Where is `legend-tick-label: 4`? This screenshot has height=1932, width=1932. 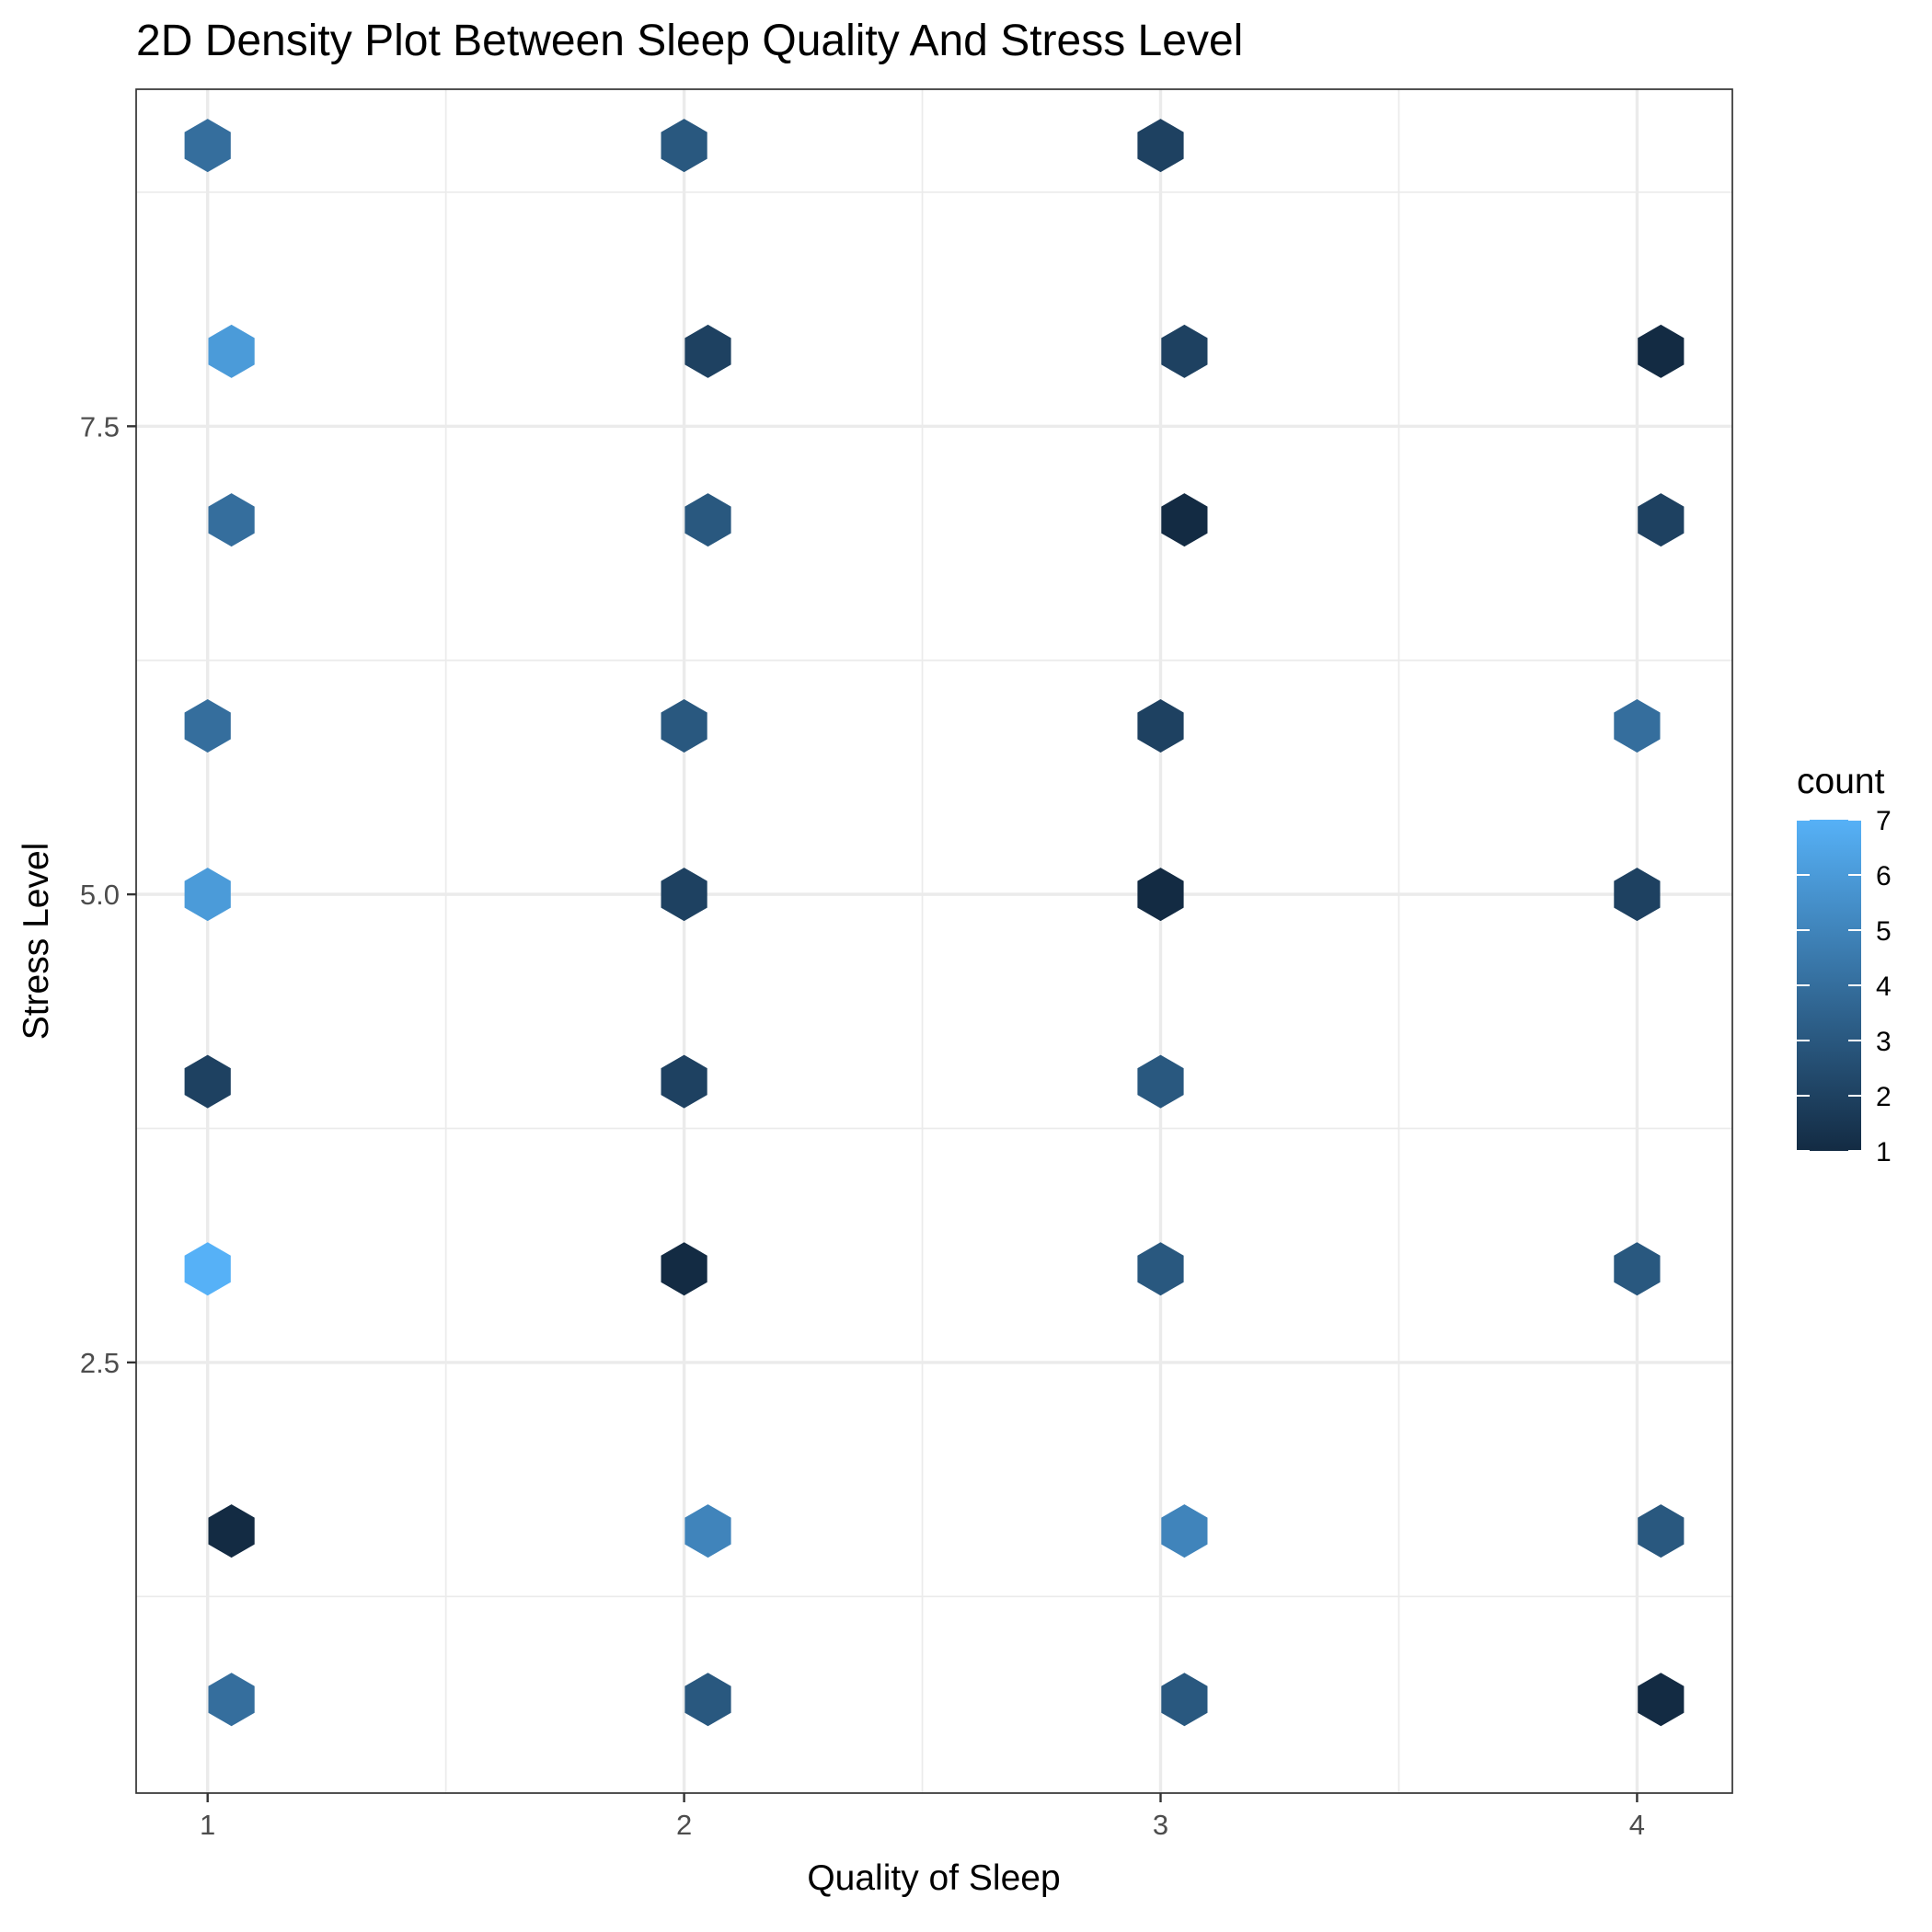 legend-tick-label: 4 is located at coordinates (1884, 987).